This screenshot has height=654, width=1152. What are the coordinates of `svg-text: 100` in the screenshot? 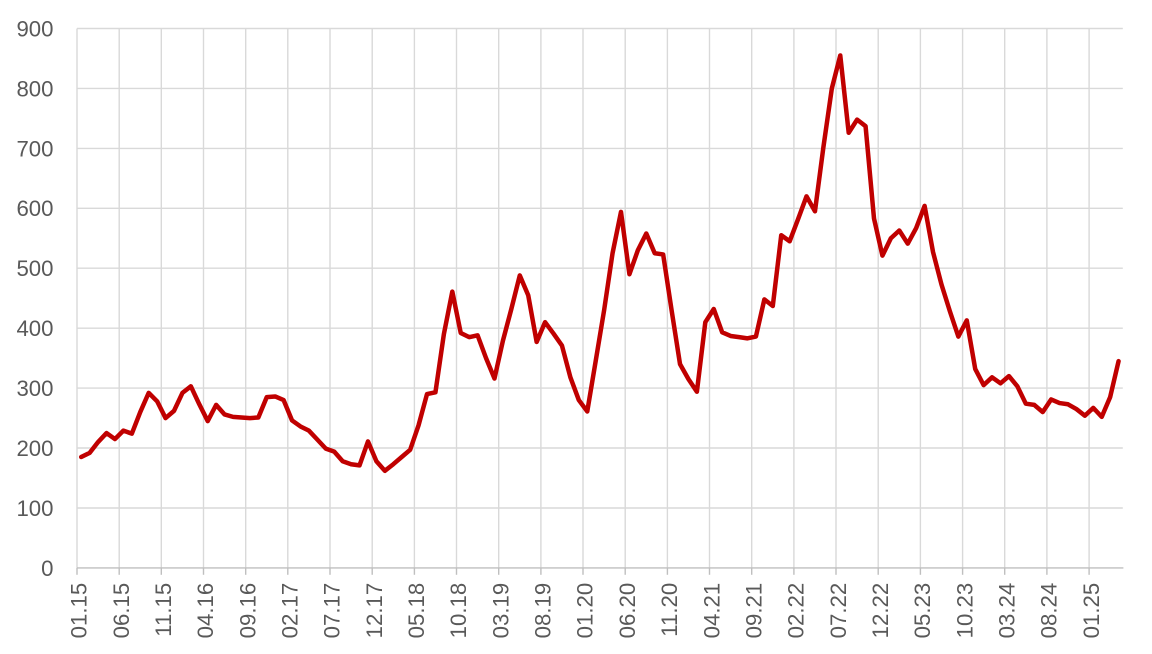 It's located at (34, 508).